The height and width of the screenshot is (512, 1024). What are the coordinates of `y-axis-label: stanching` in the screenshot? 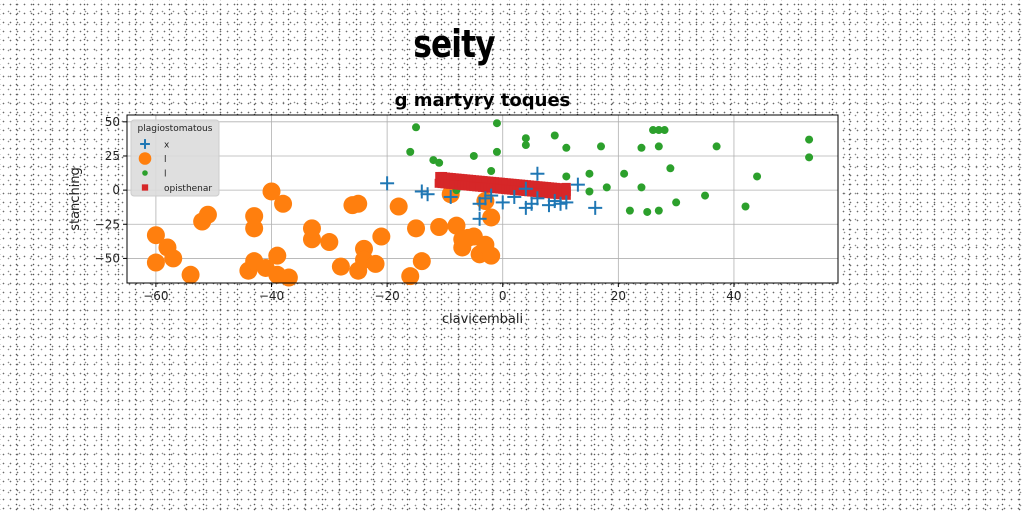 It's located at (75, 199).